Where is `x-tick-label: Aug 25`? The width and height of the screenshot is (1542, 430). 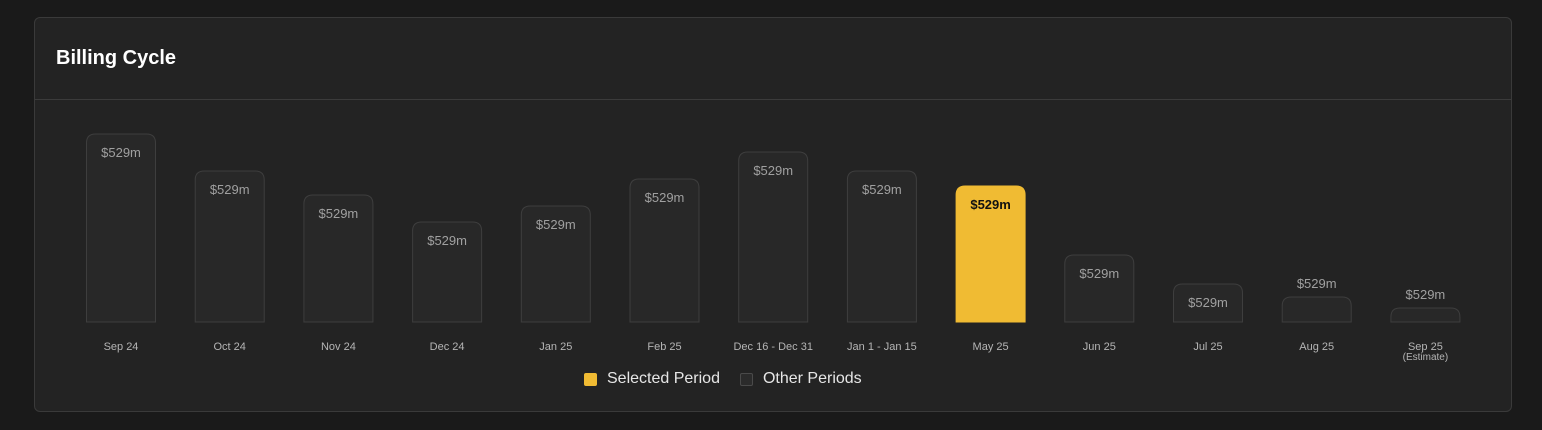 x-tick-label: Aug 25 is located at coordinates (1316, 347).